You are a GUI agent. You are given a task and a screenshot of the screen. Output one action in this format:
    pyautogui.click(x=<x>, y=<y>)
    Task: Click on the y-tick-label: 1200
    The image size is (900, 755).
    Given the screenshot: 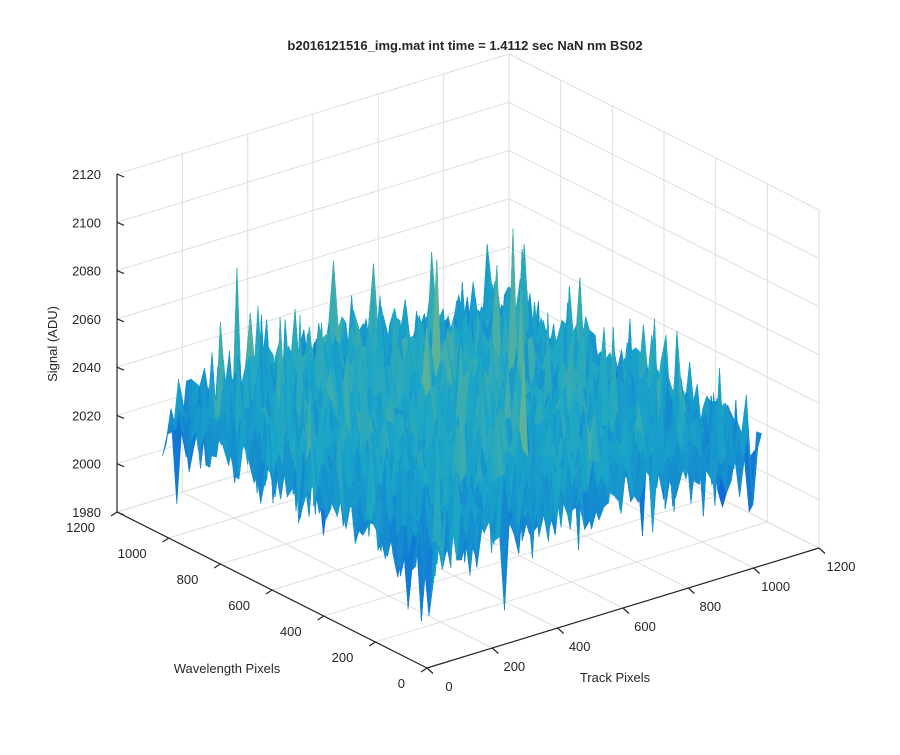 What is the action you would take?
    pyautogui.click(x=80, y=527)
    